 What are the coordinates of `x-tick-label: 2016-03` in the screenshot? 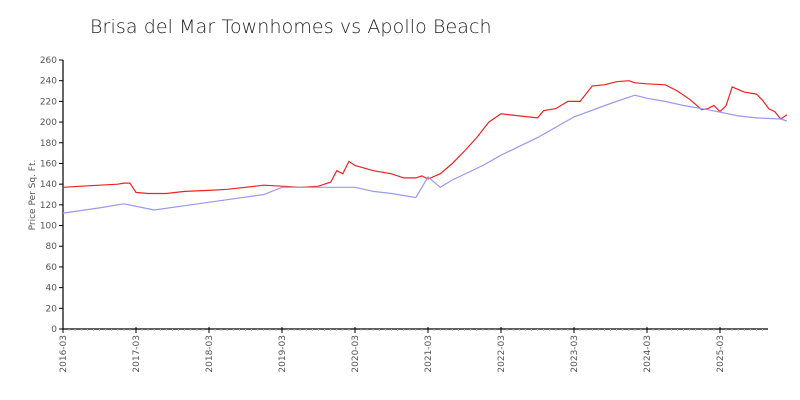 It's located at (64, 354).